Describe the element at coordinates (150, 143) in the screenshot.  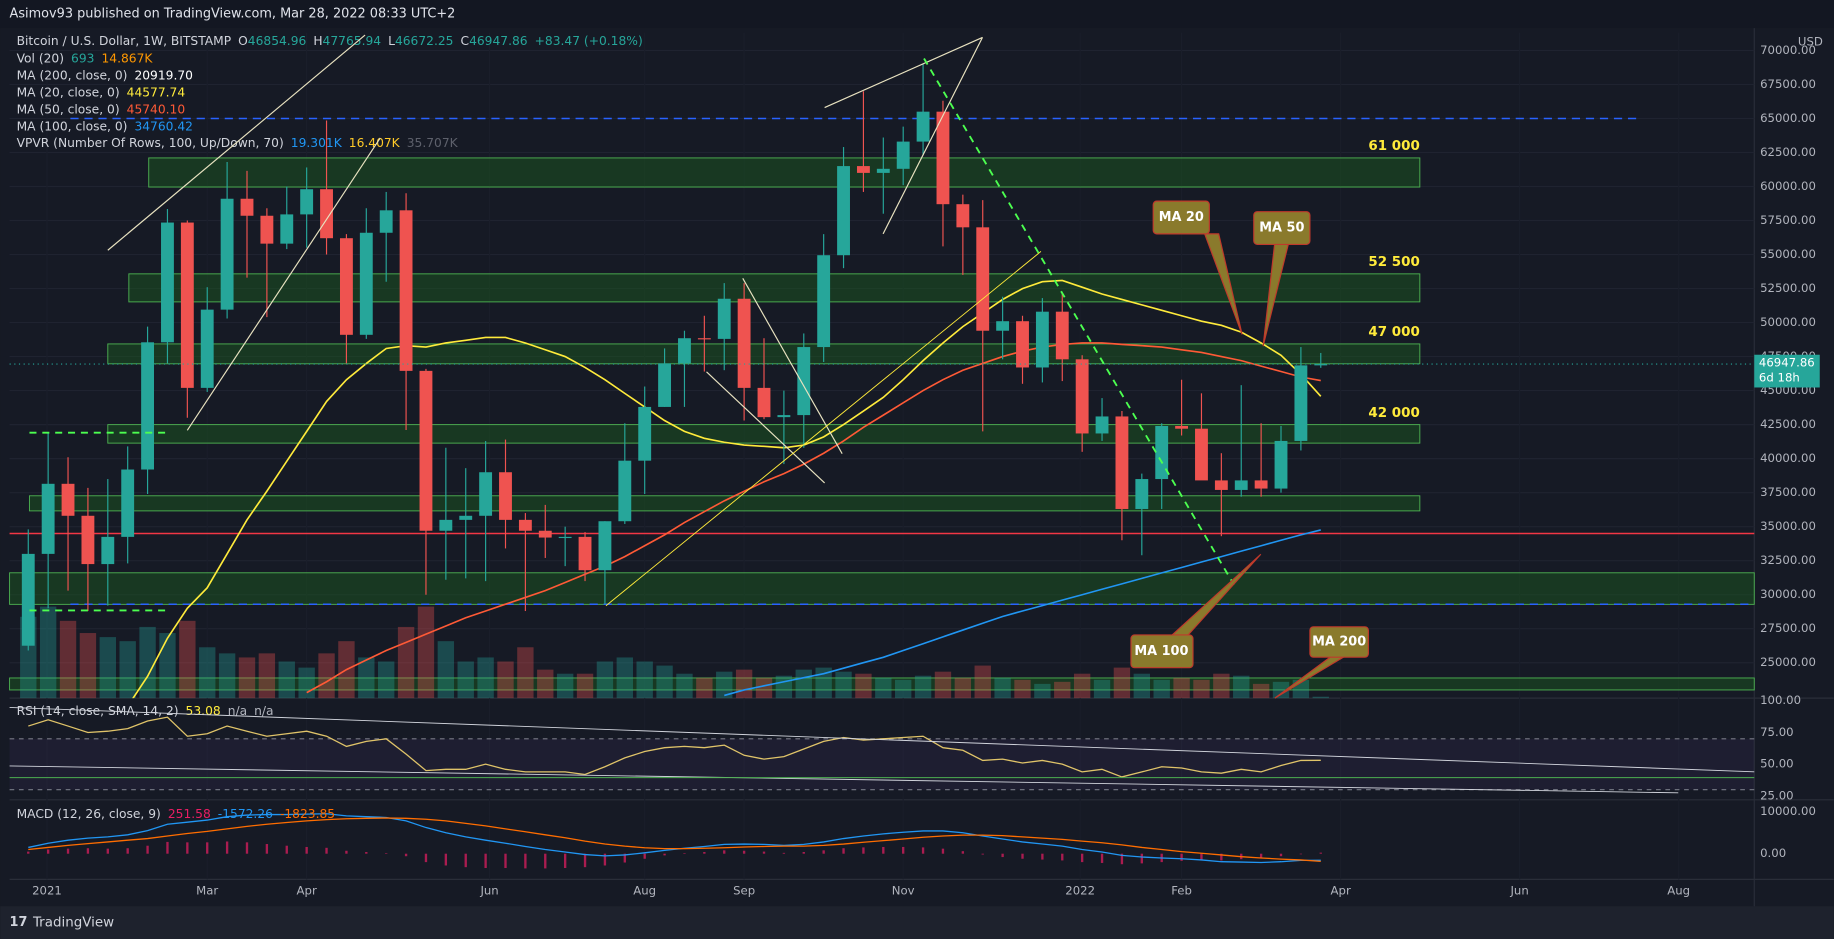
I see `legend-name: VPVR (Number Of Rows, 100, Up/Down, 70)` at that location.